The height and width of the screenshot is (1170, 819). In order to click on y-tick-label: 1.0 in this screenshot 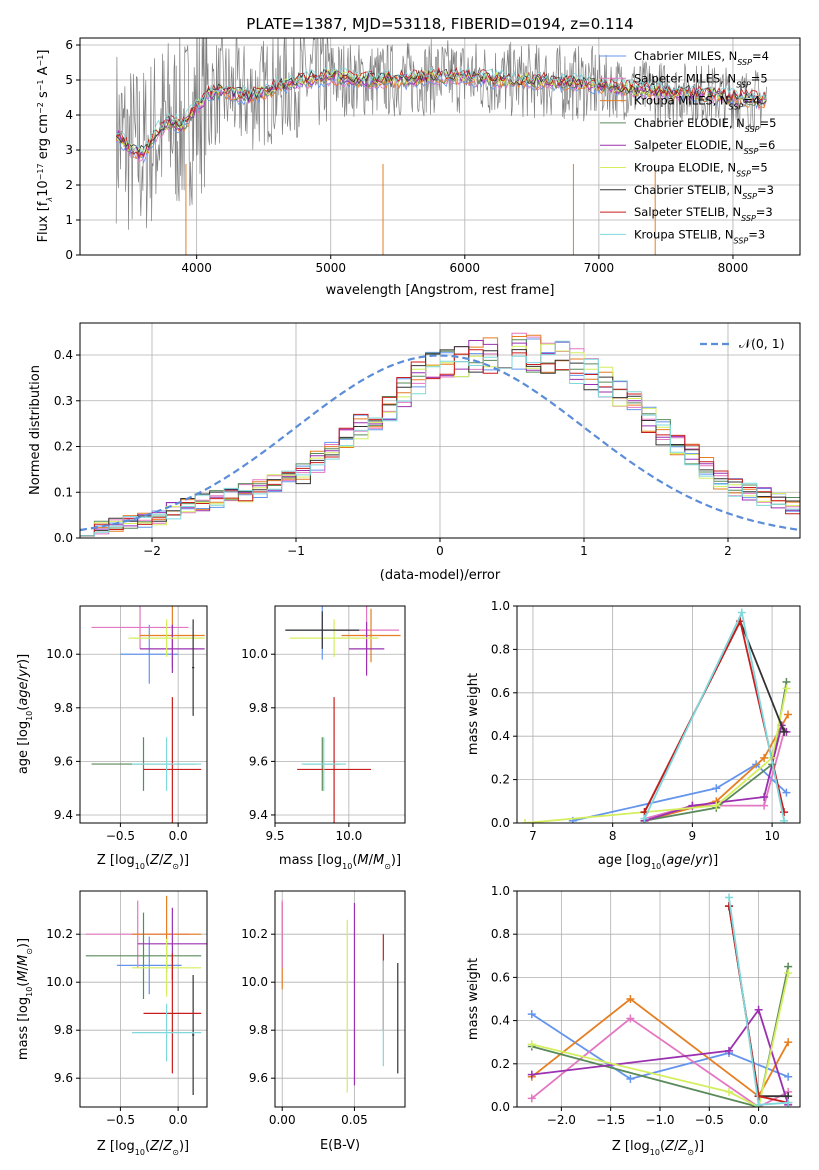, I will do `click(500, 606)`.